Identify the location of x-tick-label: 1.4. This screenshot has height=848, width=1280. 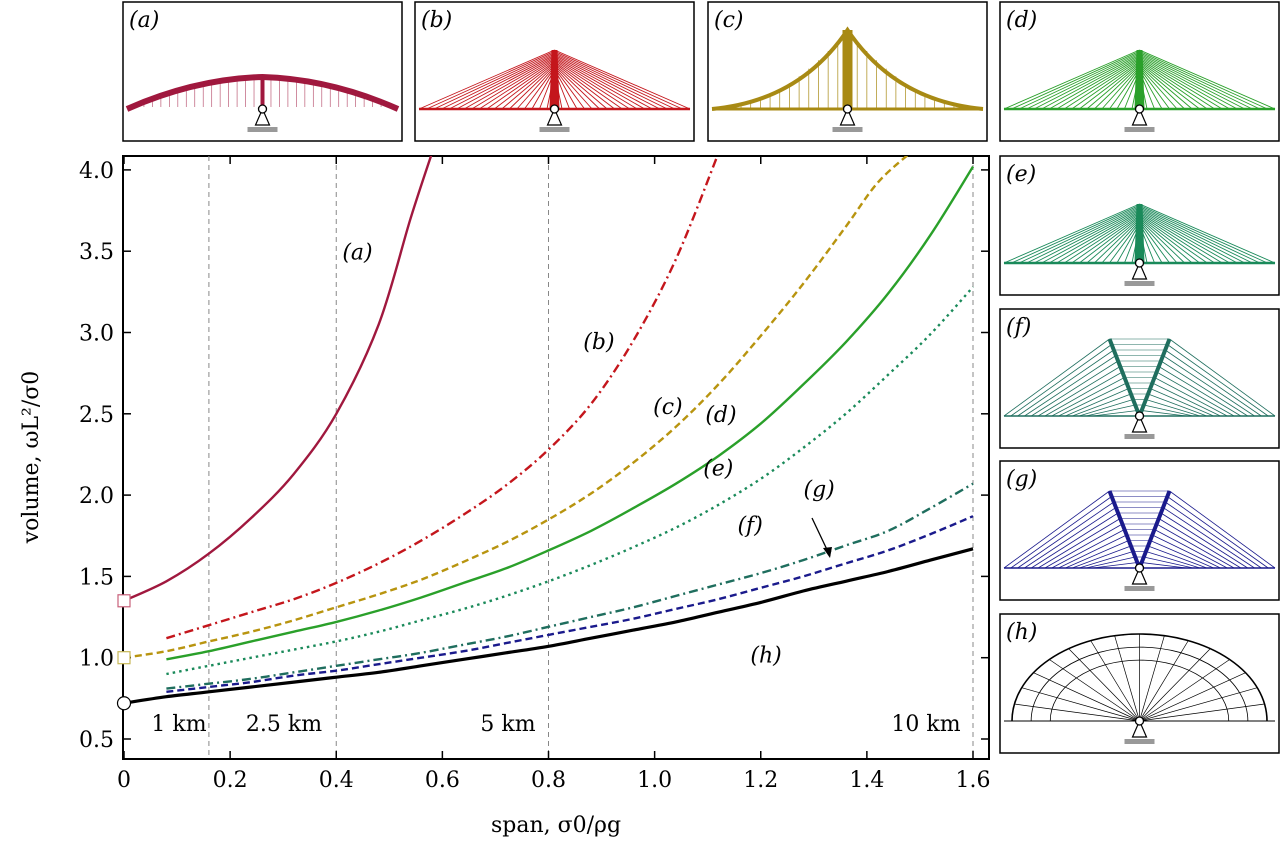
(866, 780).